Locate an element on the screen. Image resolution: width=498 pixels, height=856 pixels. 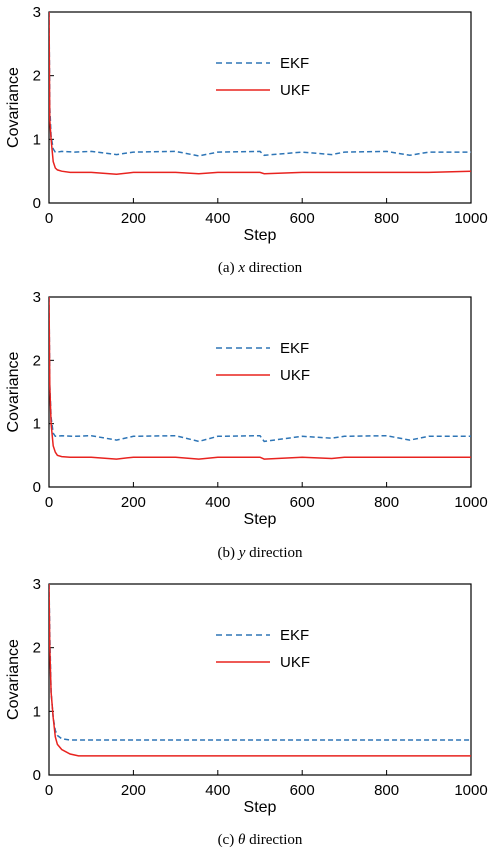
panel-caption: (b) y direction is located at coordinates (260, 553).